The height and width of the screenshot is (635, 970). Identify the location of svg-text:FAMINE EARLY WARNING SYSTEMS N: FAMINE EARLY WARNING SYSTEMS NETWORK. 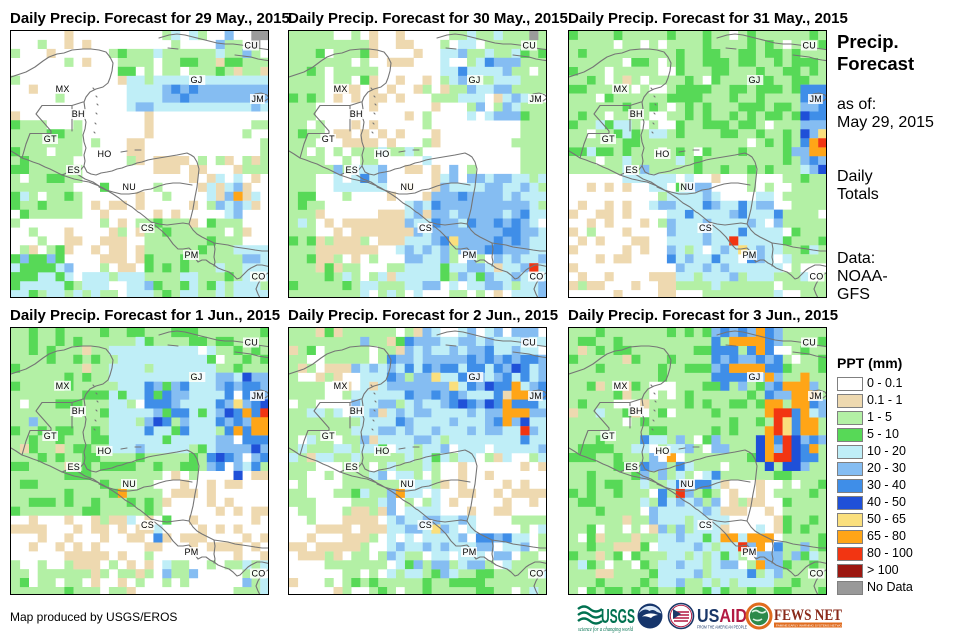
(811, 626).